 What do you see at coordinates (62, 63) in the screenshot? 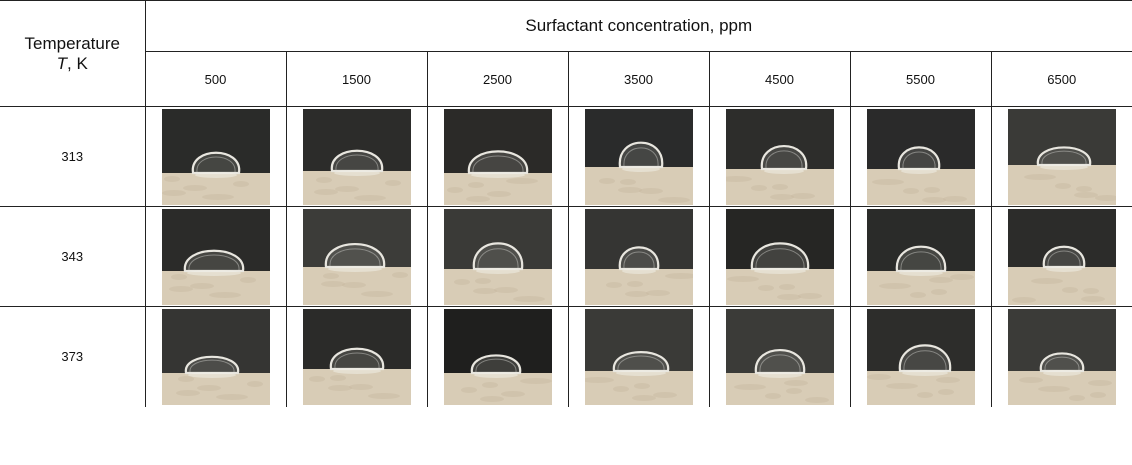
I see `temperature-symbol: T` at bounding box center [62, 63].